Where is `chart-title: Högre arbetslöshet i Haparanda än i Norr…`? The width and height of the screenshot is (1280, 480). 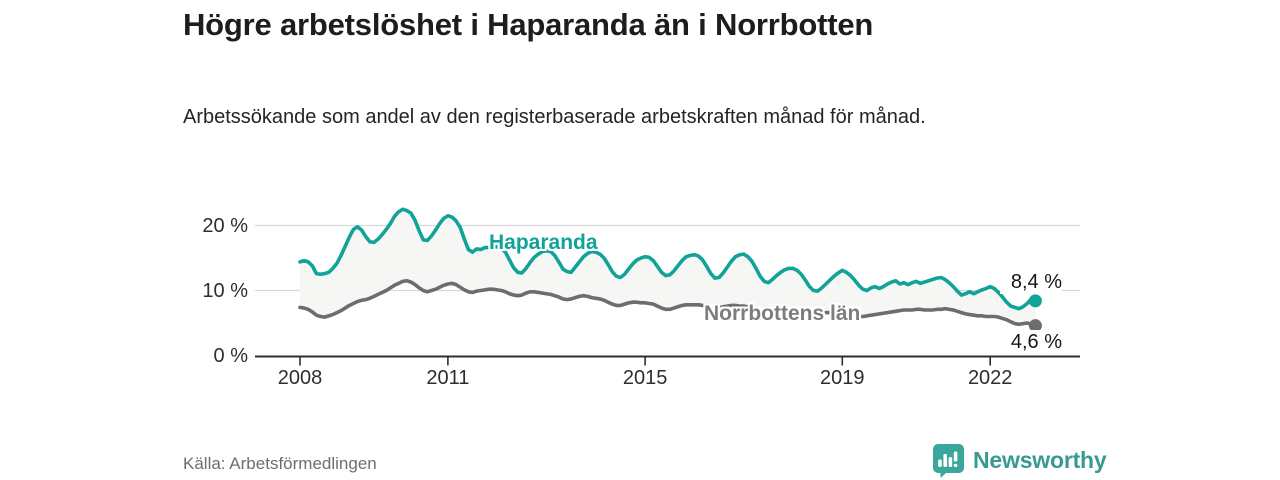 chart-title: Högre arbetslöshet i Haparanda än i Norr… is located at coordinates (528, 24).